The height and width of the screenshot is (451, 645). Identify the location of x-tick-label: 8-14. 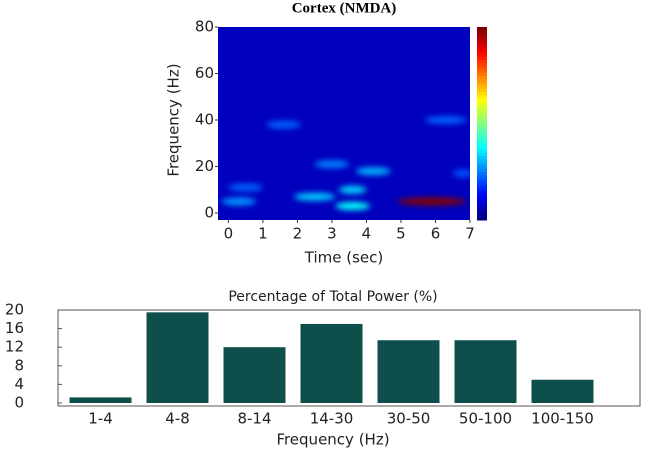
(254, 419).